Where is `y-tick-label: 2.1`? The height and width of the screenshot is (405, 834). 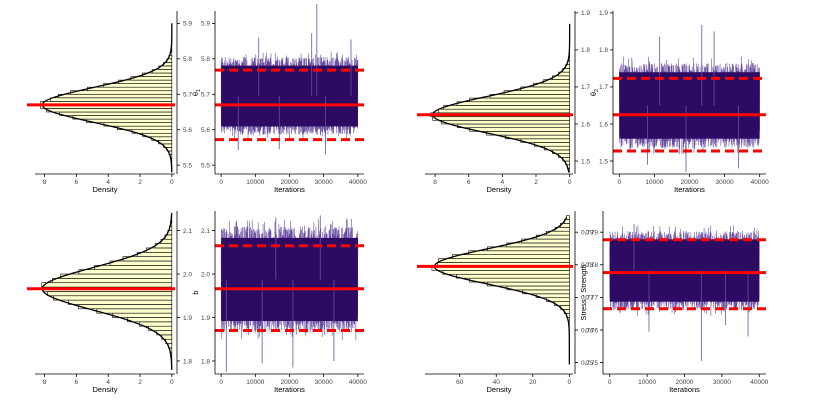 y-tick-label: 2.1 is located at coordinates (187, 231).